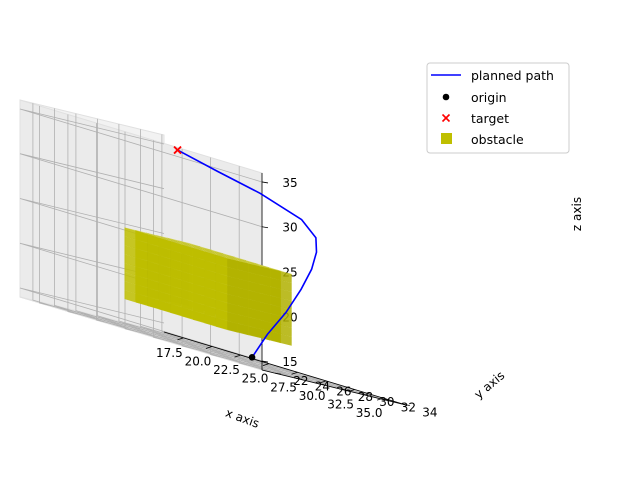 The height and width of the screenshot is (480, 640). What do you see at coordinates (252, 357) in the screenshot?
I see `origin-marker` at bounding box center [252, 357].